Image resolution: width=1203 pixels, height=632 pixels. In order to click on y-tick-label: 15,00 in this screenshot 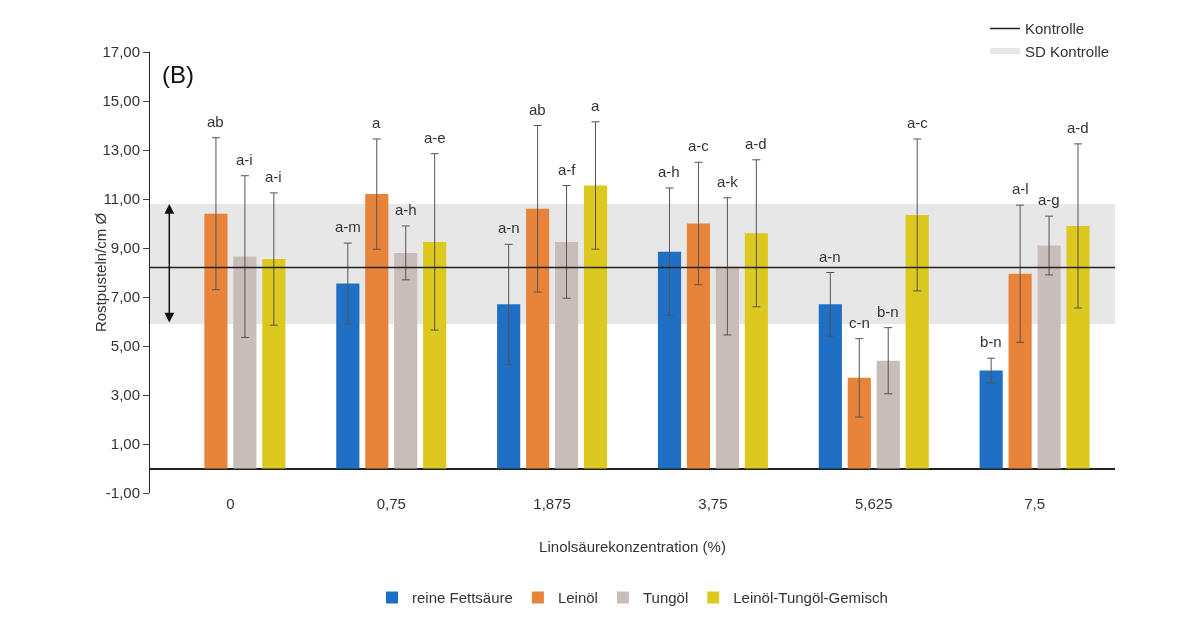, I will do `click(121, 101)`.